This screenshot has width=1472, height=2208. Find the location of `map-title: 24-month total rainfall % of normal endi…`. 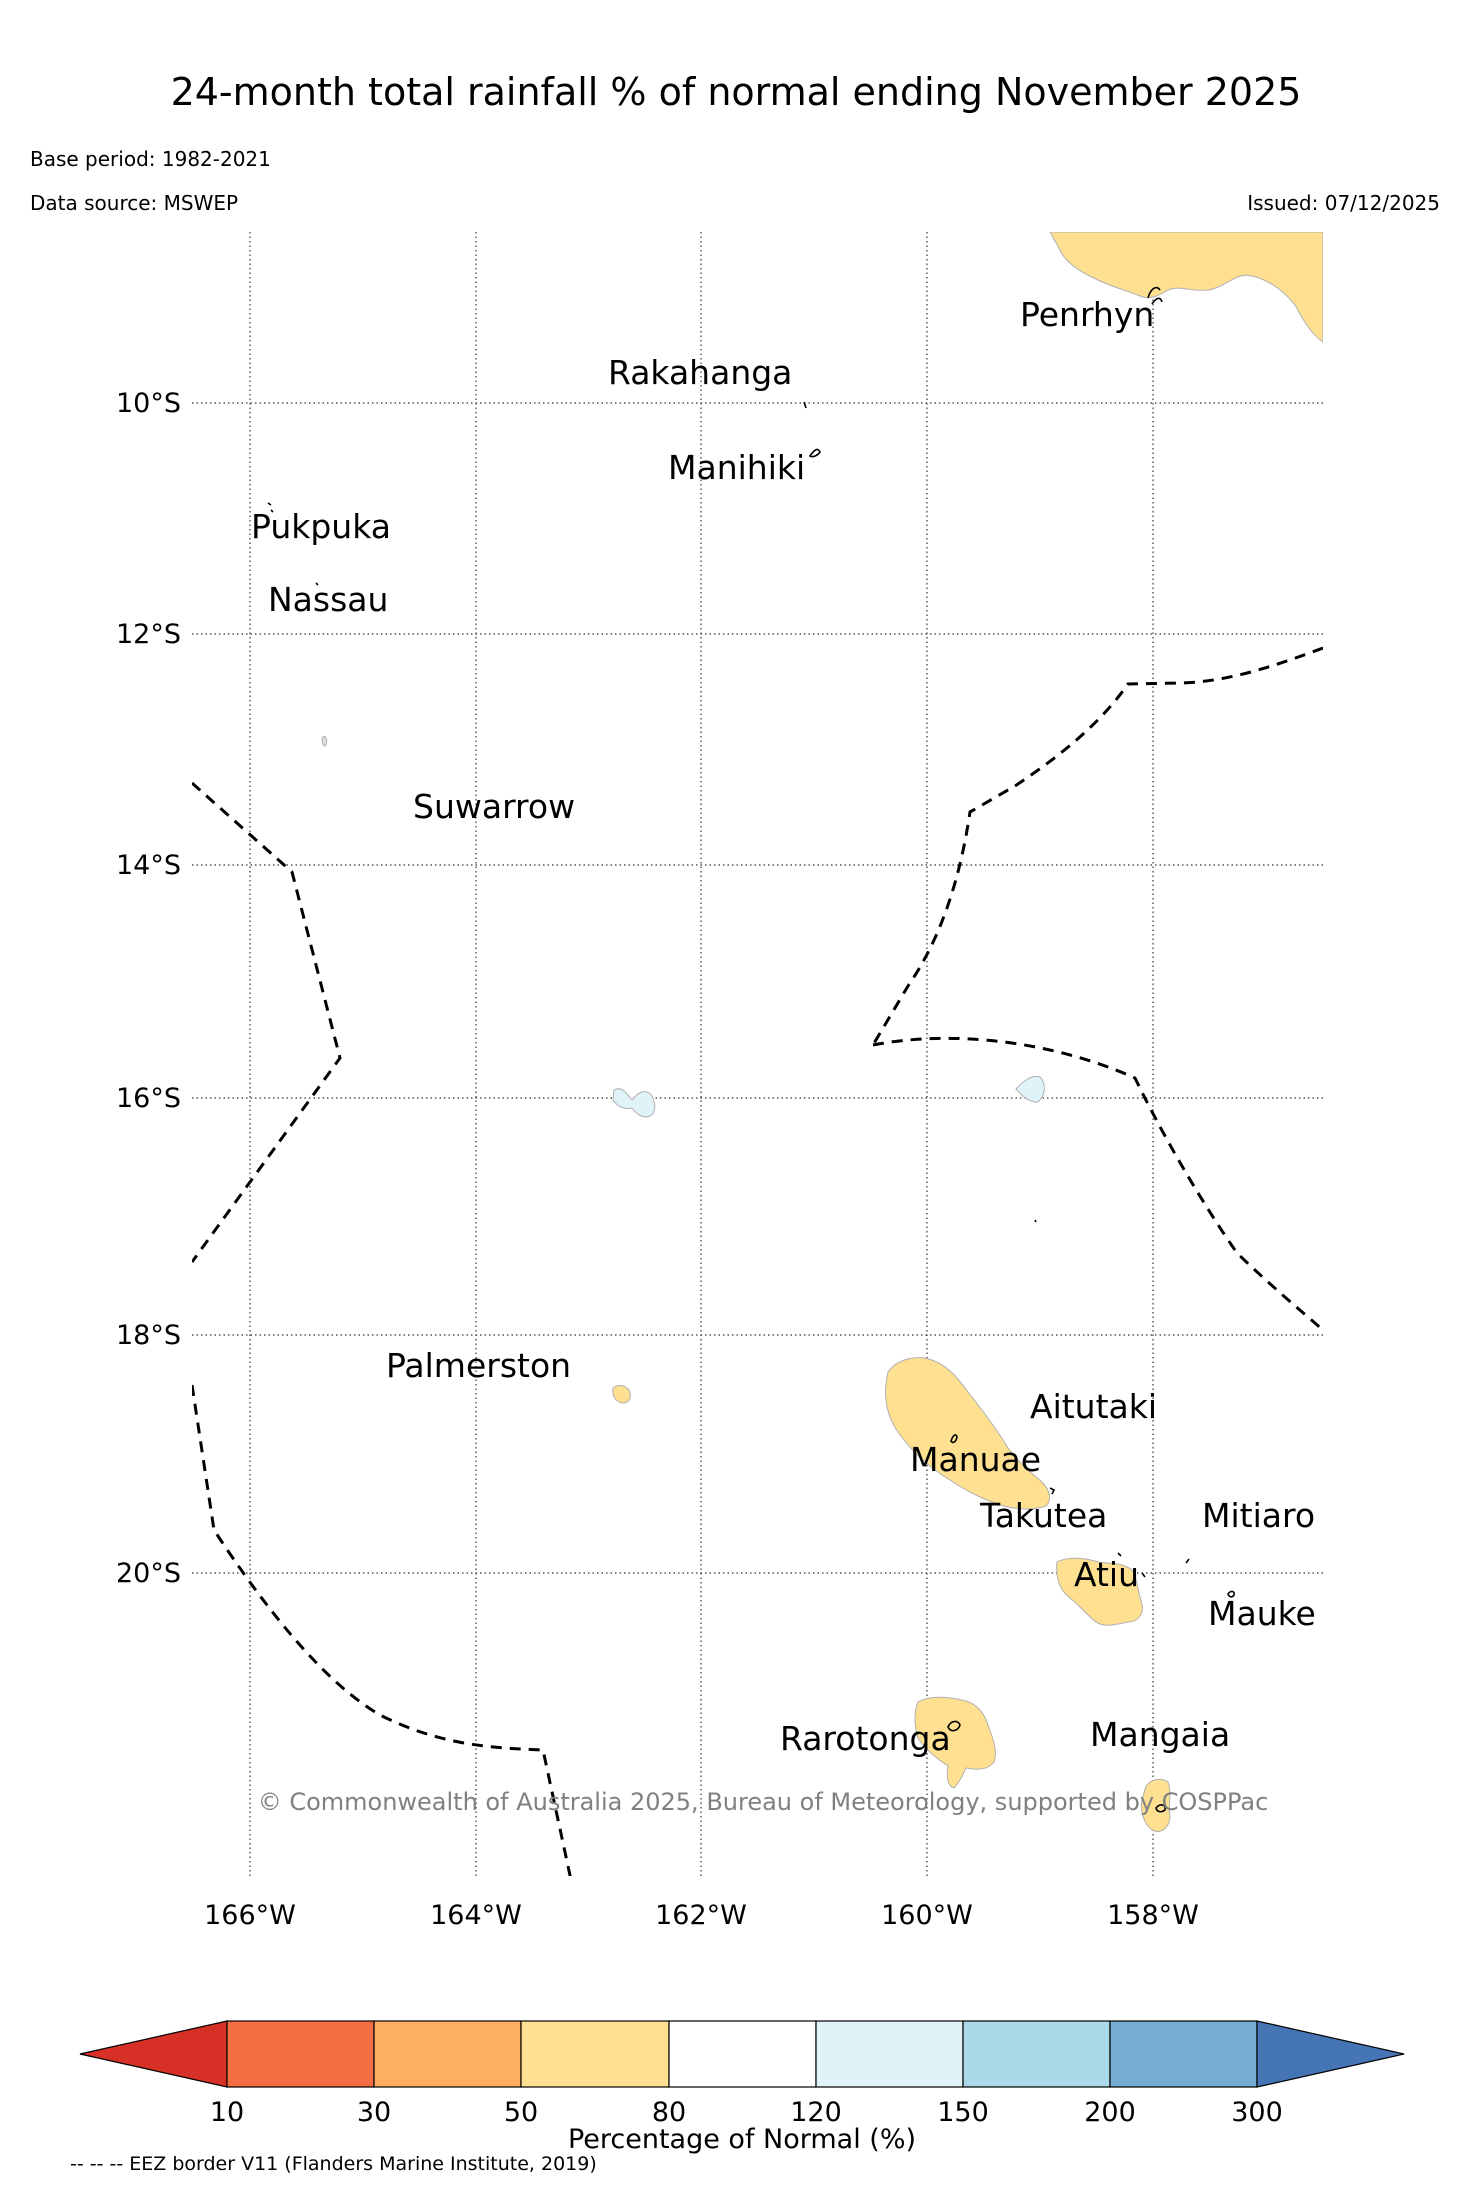

map-title: 24-month total rainfall % of normal endi… is located at coordinates (736, 92).